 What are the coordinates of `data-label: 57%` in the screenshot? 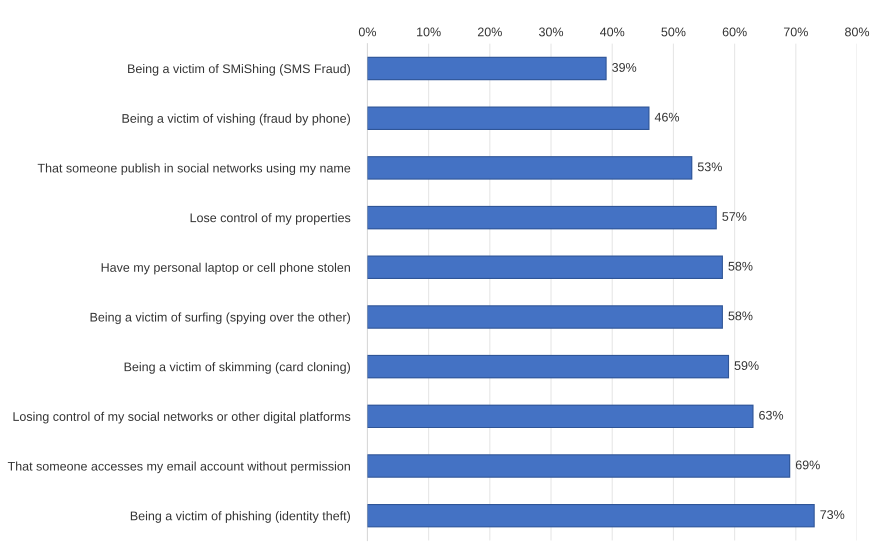 It's located at (734, 216).